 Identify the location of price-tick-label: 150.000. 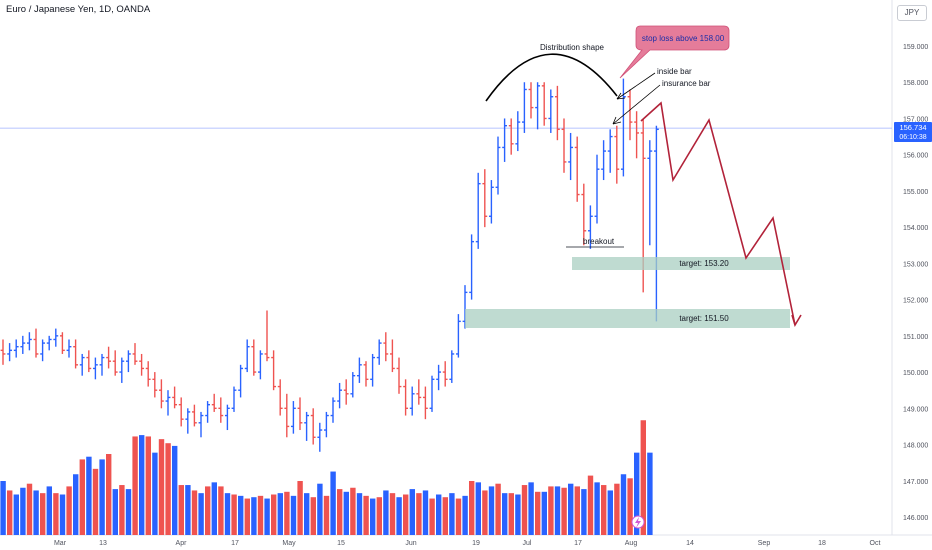
(915, 373).